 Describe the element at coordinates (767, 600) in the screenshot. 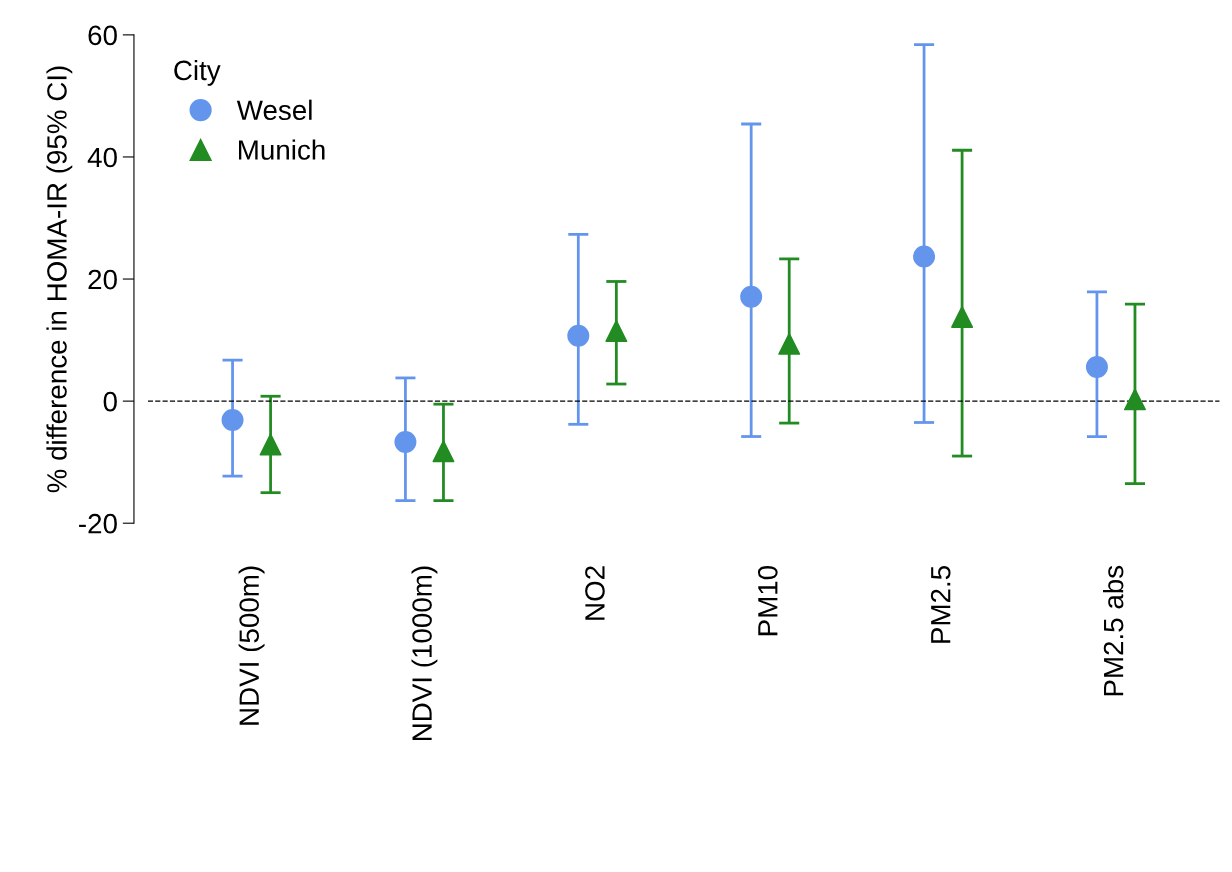

I see `x-tick-label: PM10` at that location.